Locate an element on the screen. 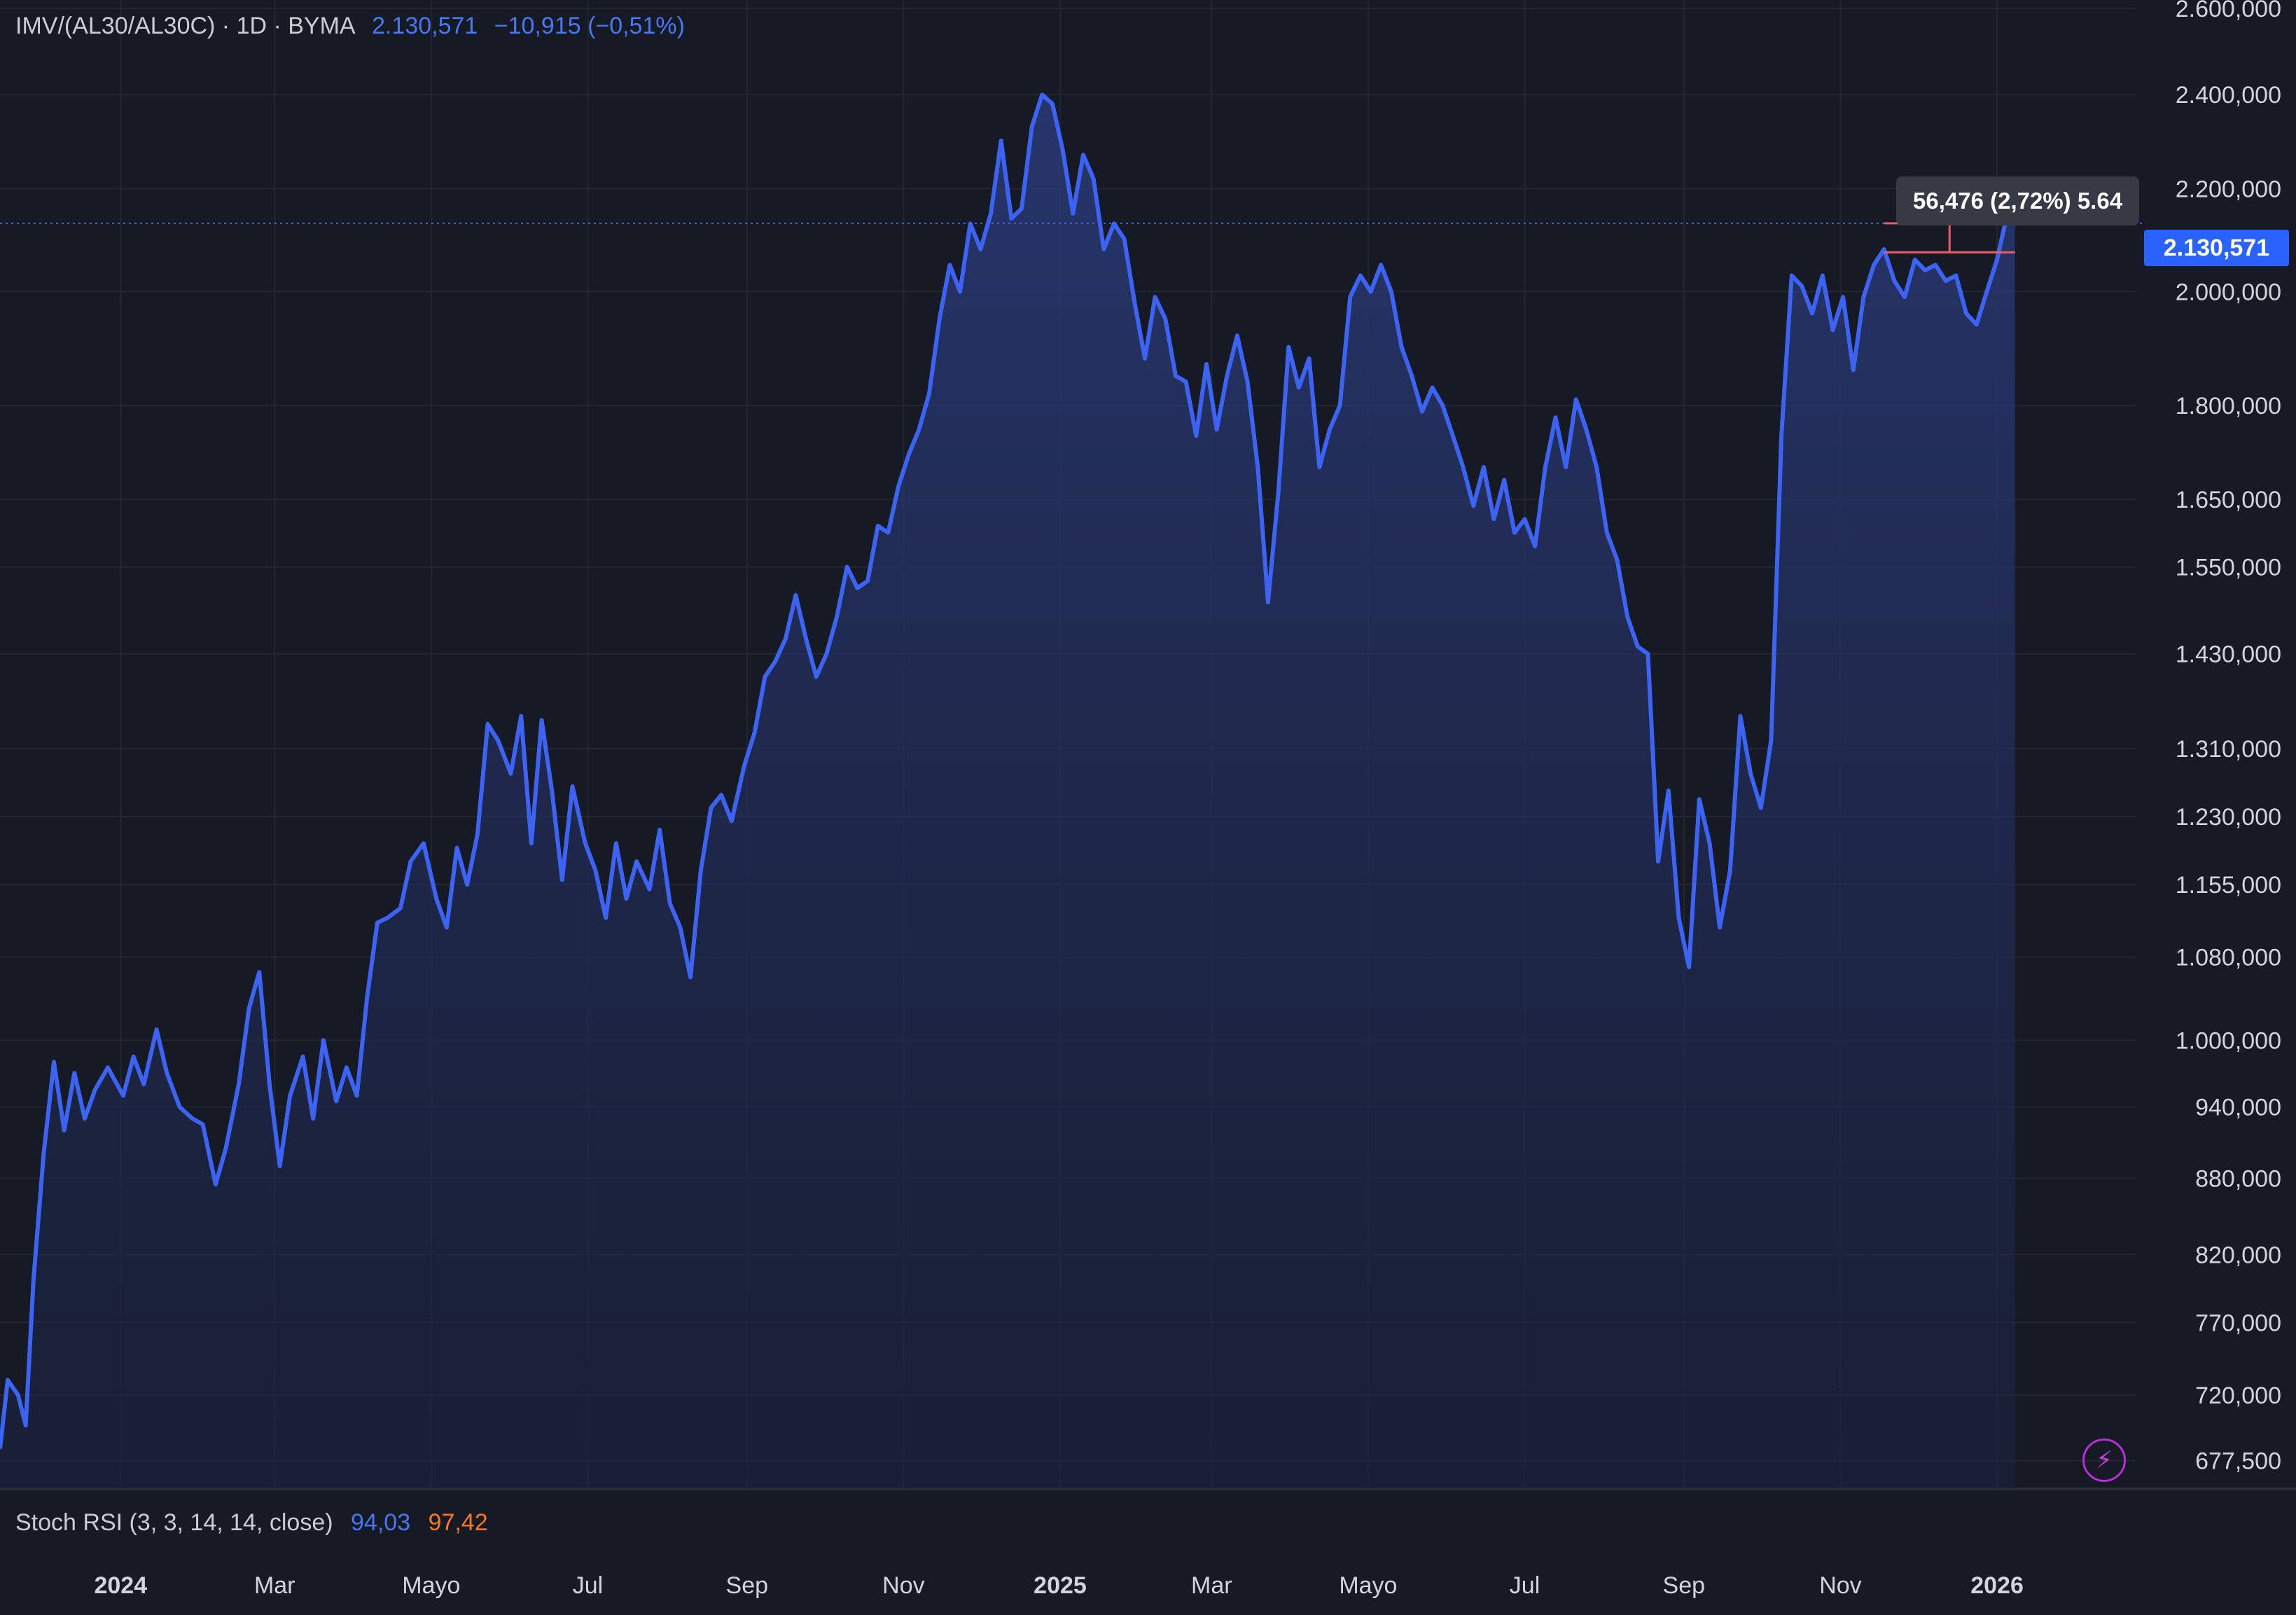  y-tick-label: 2.200,000 is located at coordinates (2228, 189).